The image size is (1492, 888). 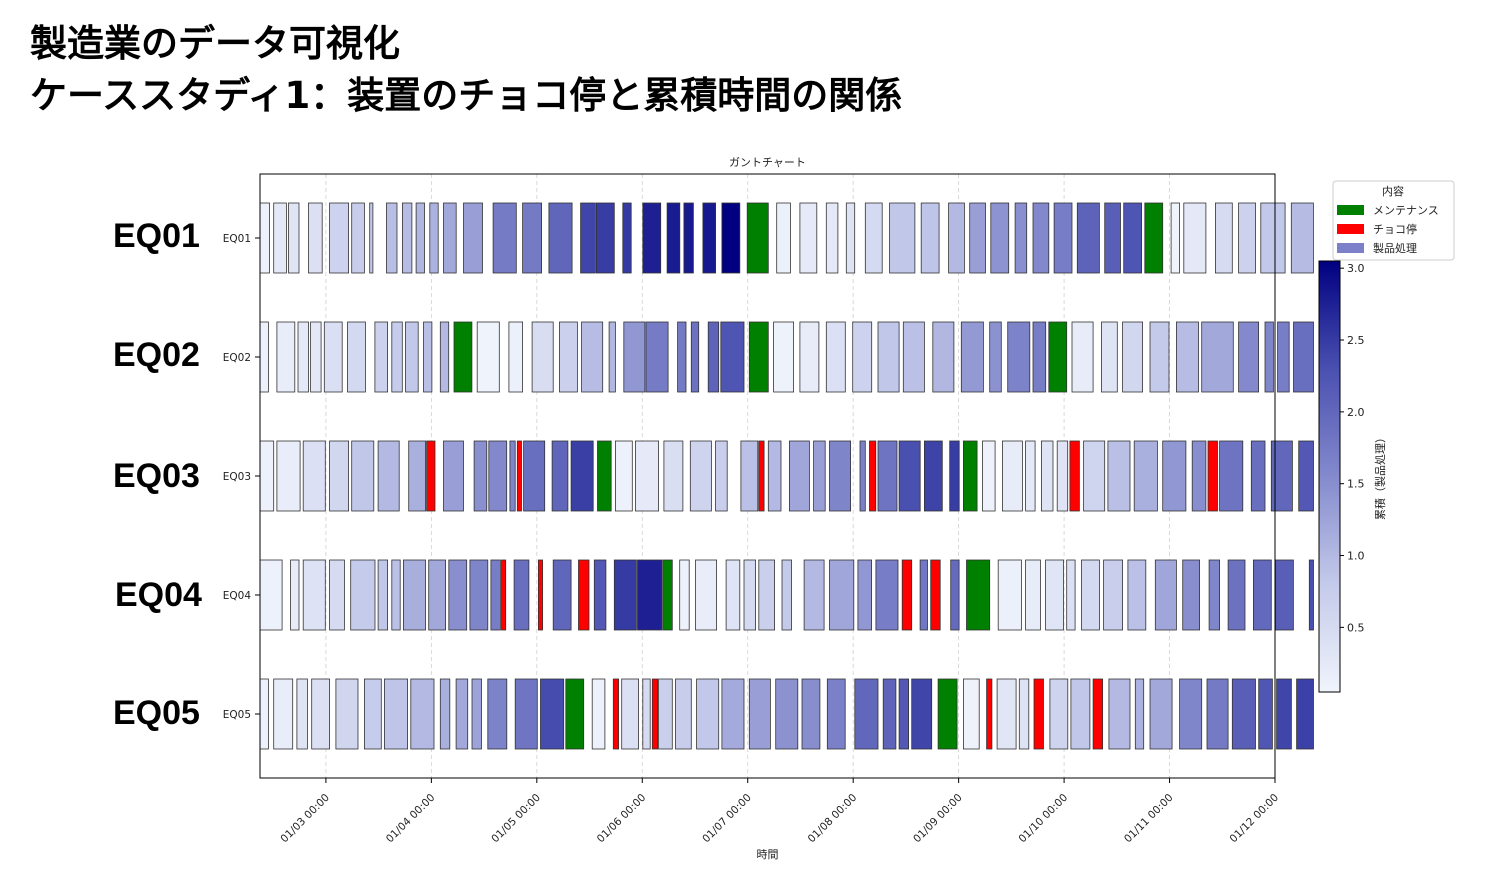 What do you see at coordinates (1356, 484) in the screenshot?
I see `colorbar-tick-label: 1.5` at bounding box center [1356, 484].